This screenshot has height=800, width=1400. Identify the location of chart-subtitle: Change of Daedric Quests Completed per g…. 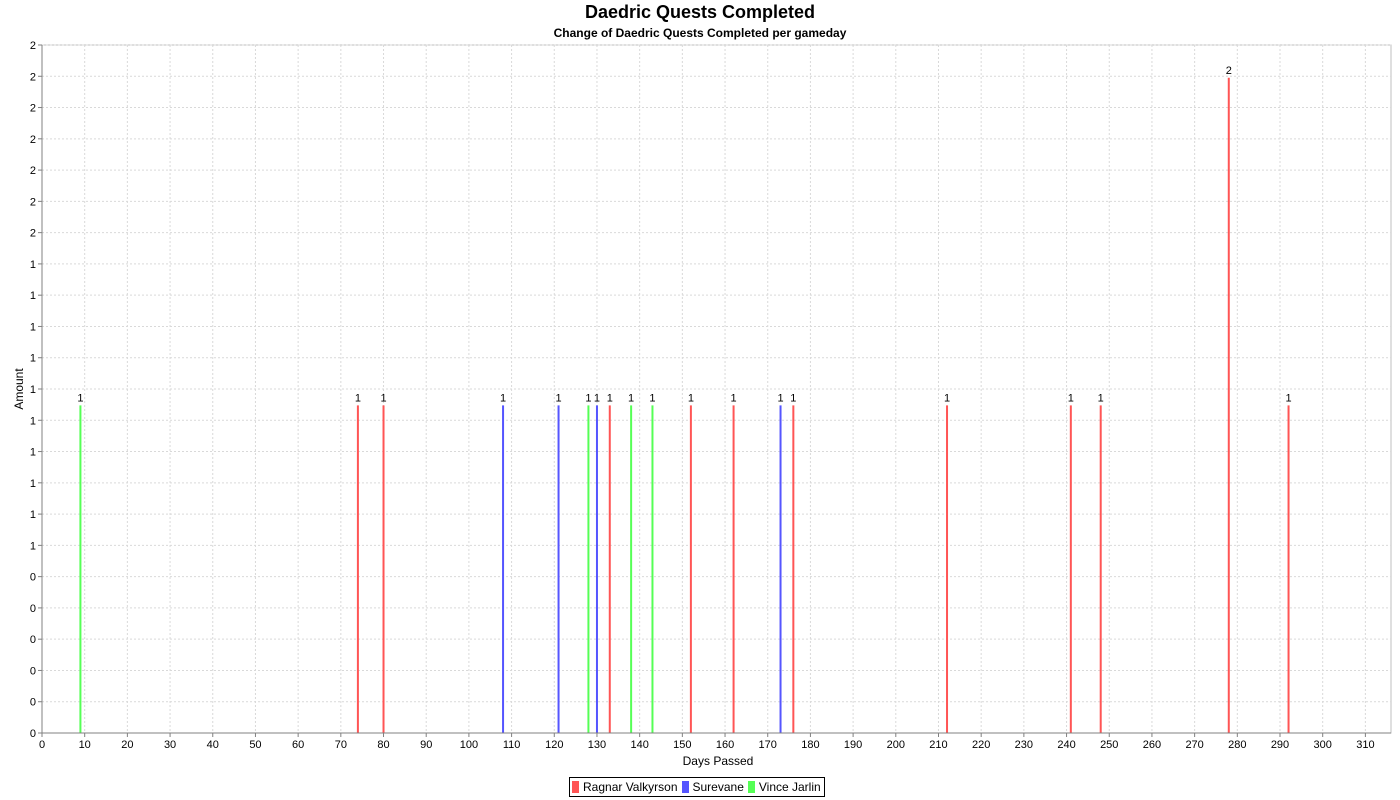
(700, 33).